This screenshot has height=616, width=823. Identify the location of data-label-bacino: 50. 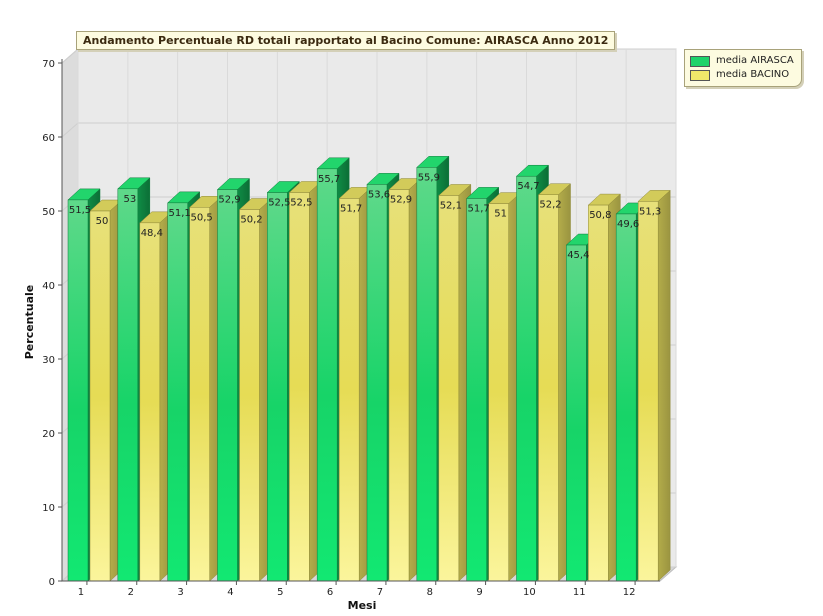
(102, 221).